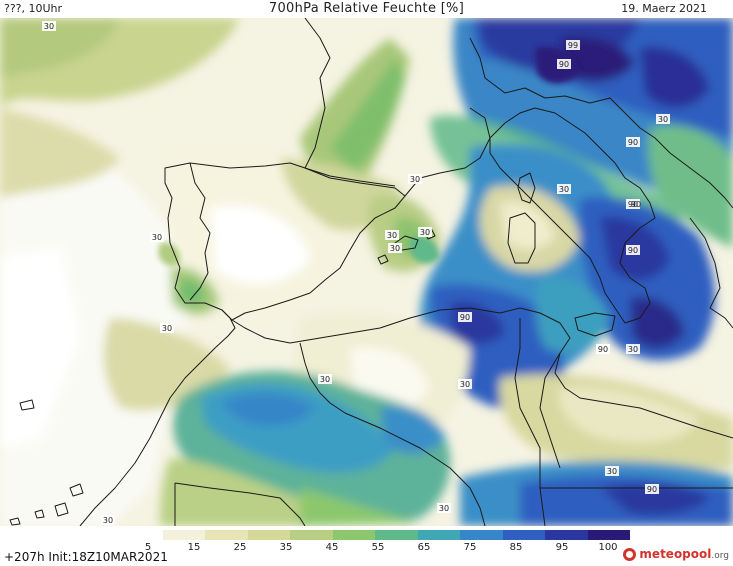 The width and height of the screenshot is (733, 566). What do you see at coordinates (630, 554) in the screenshot?
I see `meteopool-logo-icon` at bounding box center [630, 554].